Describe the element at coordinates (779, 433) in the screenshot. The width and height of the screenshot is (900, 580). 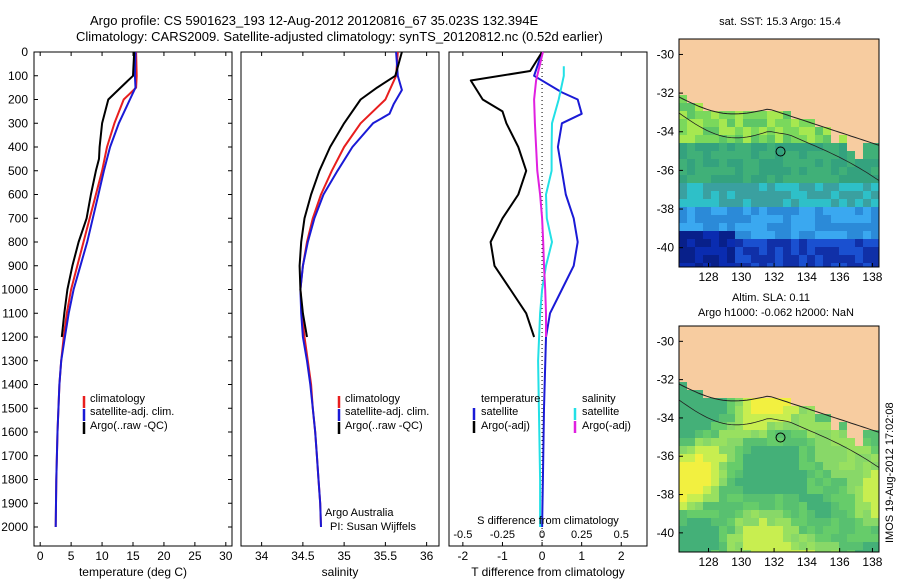
I see `shelf-contour` at that location.